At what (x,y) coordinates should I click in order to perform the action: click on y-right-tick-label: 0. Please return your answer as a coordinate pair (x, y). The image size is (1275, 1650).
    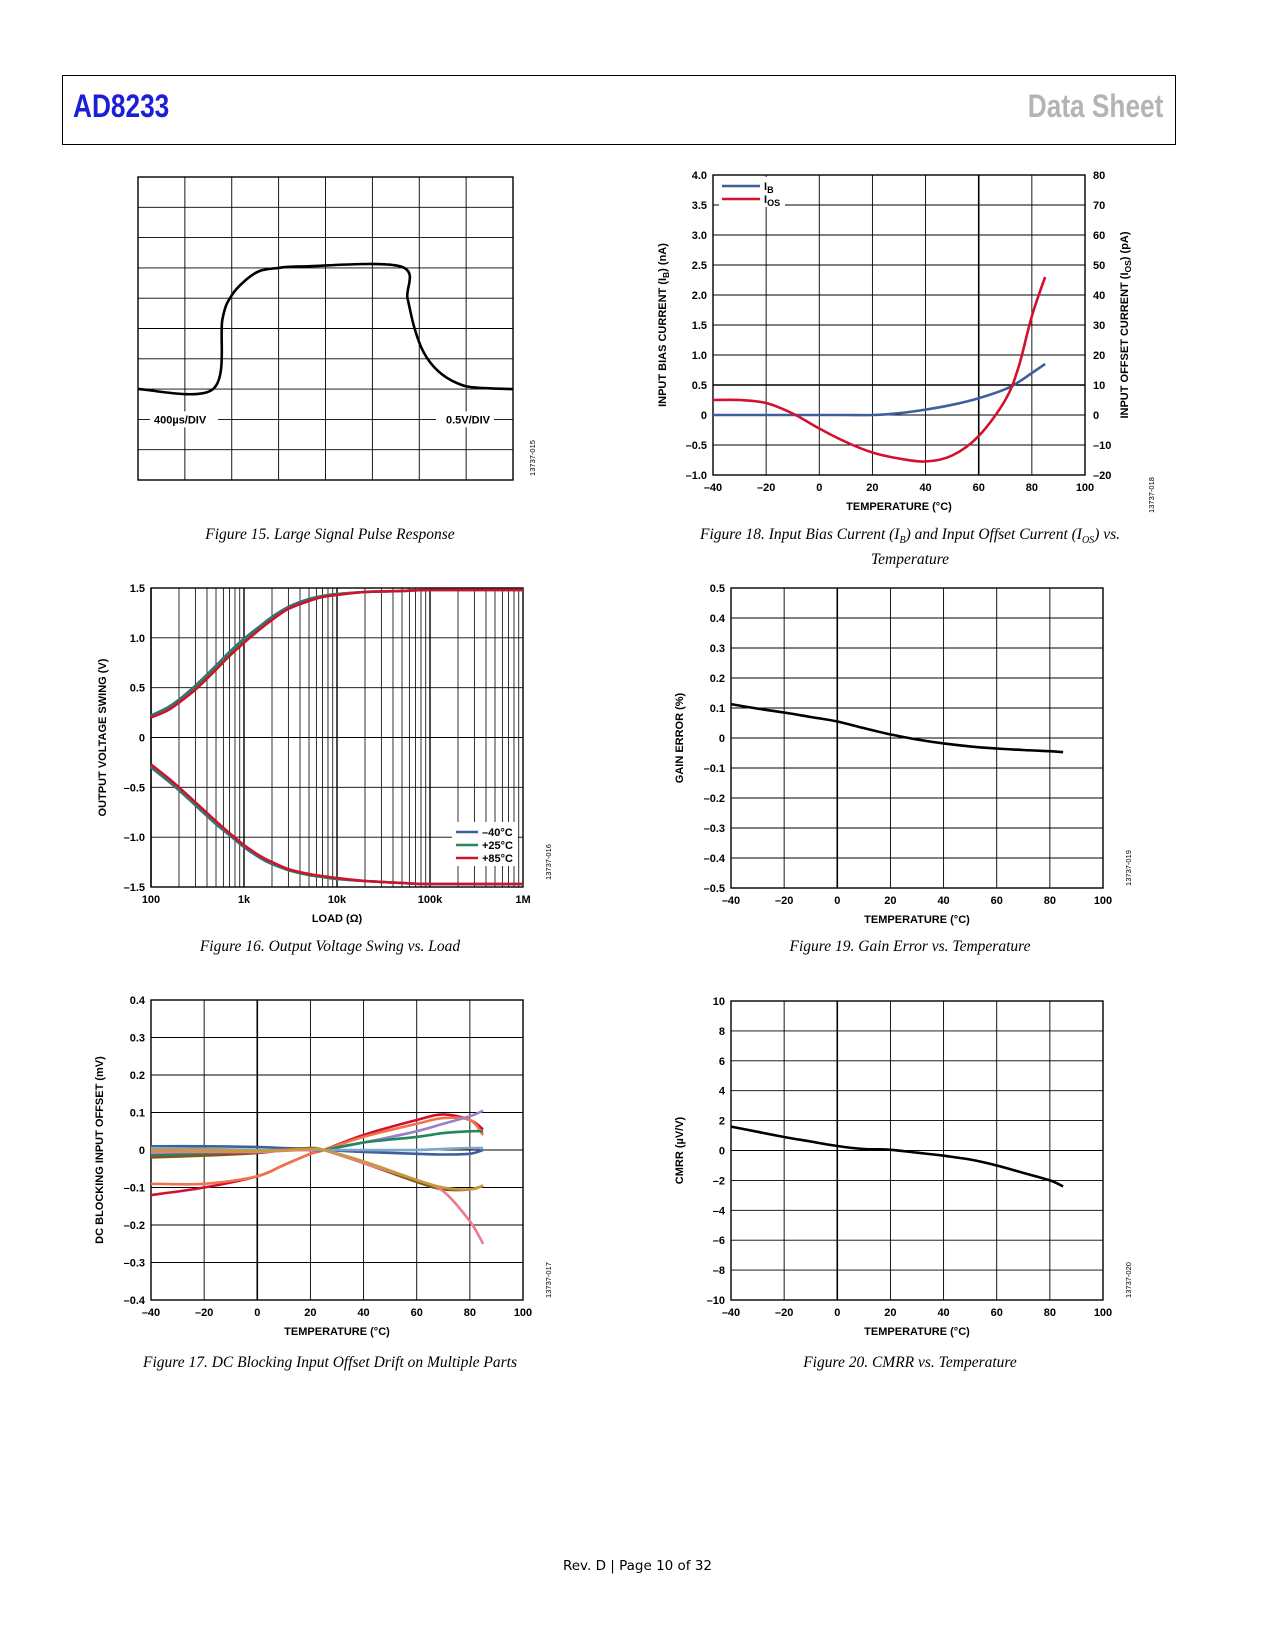
    Looking at the image, I should click on (1096, 416).